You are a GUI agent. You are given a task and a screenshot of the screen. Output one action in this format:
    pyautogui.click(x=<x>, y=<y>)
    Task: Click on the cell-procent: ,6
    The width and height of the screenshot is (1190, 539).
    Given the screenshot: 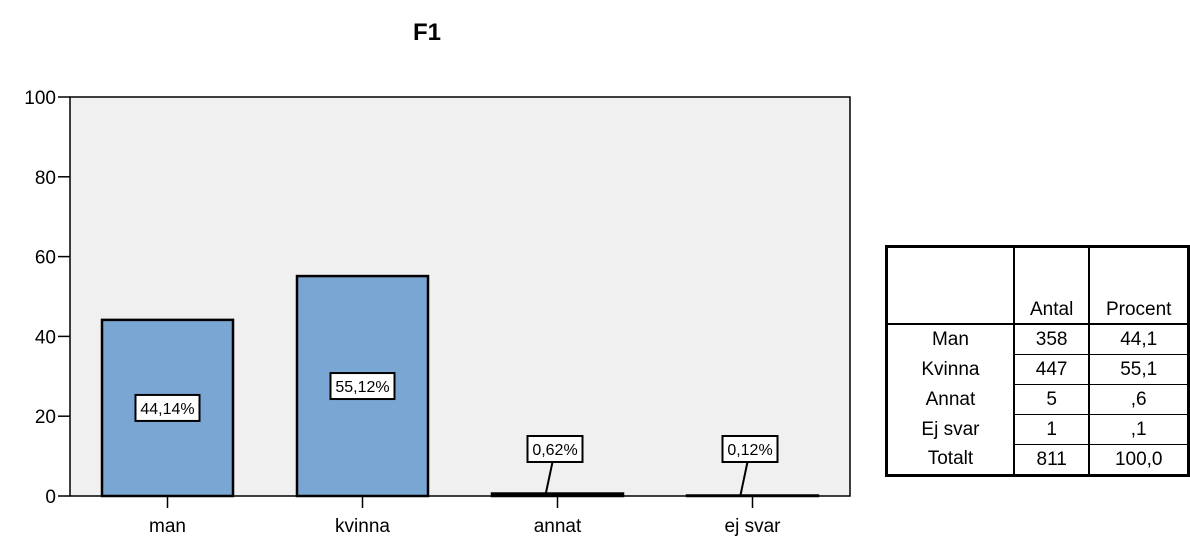 What is the action you would take?
    pyautogui.click(x=1139, y=399)
    